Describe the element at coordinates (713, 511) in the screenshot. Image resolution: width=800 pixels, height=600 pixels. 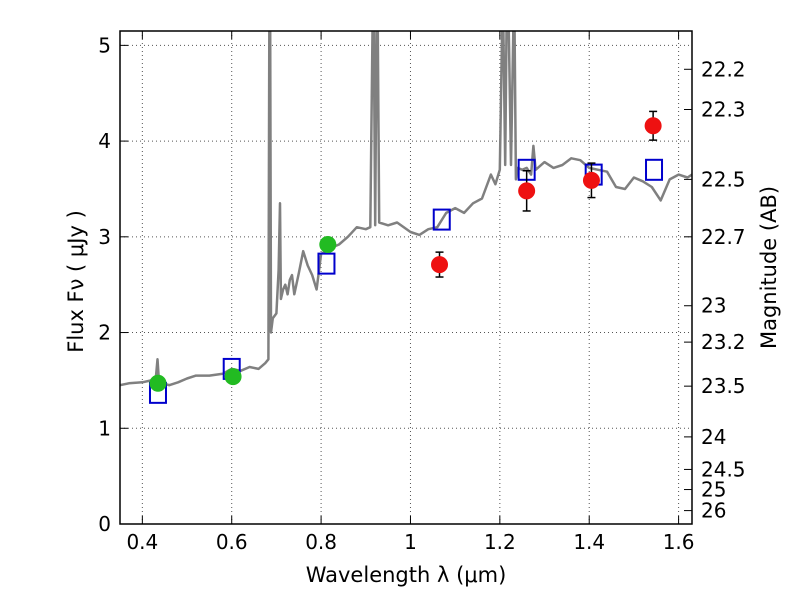
I see `y2-tick-label: 26` at that location.